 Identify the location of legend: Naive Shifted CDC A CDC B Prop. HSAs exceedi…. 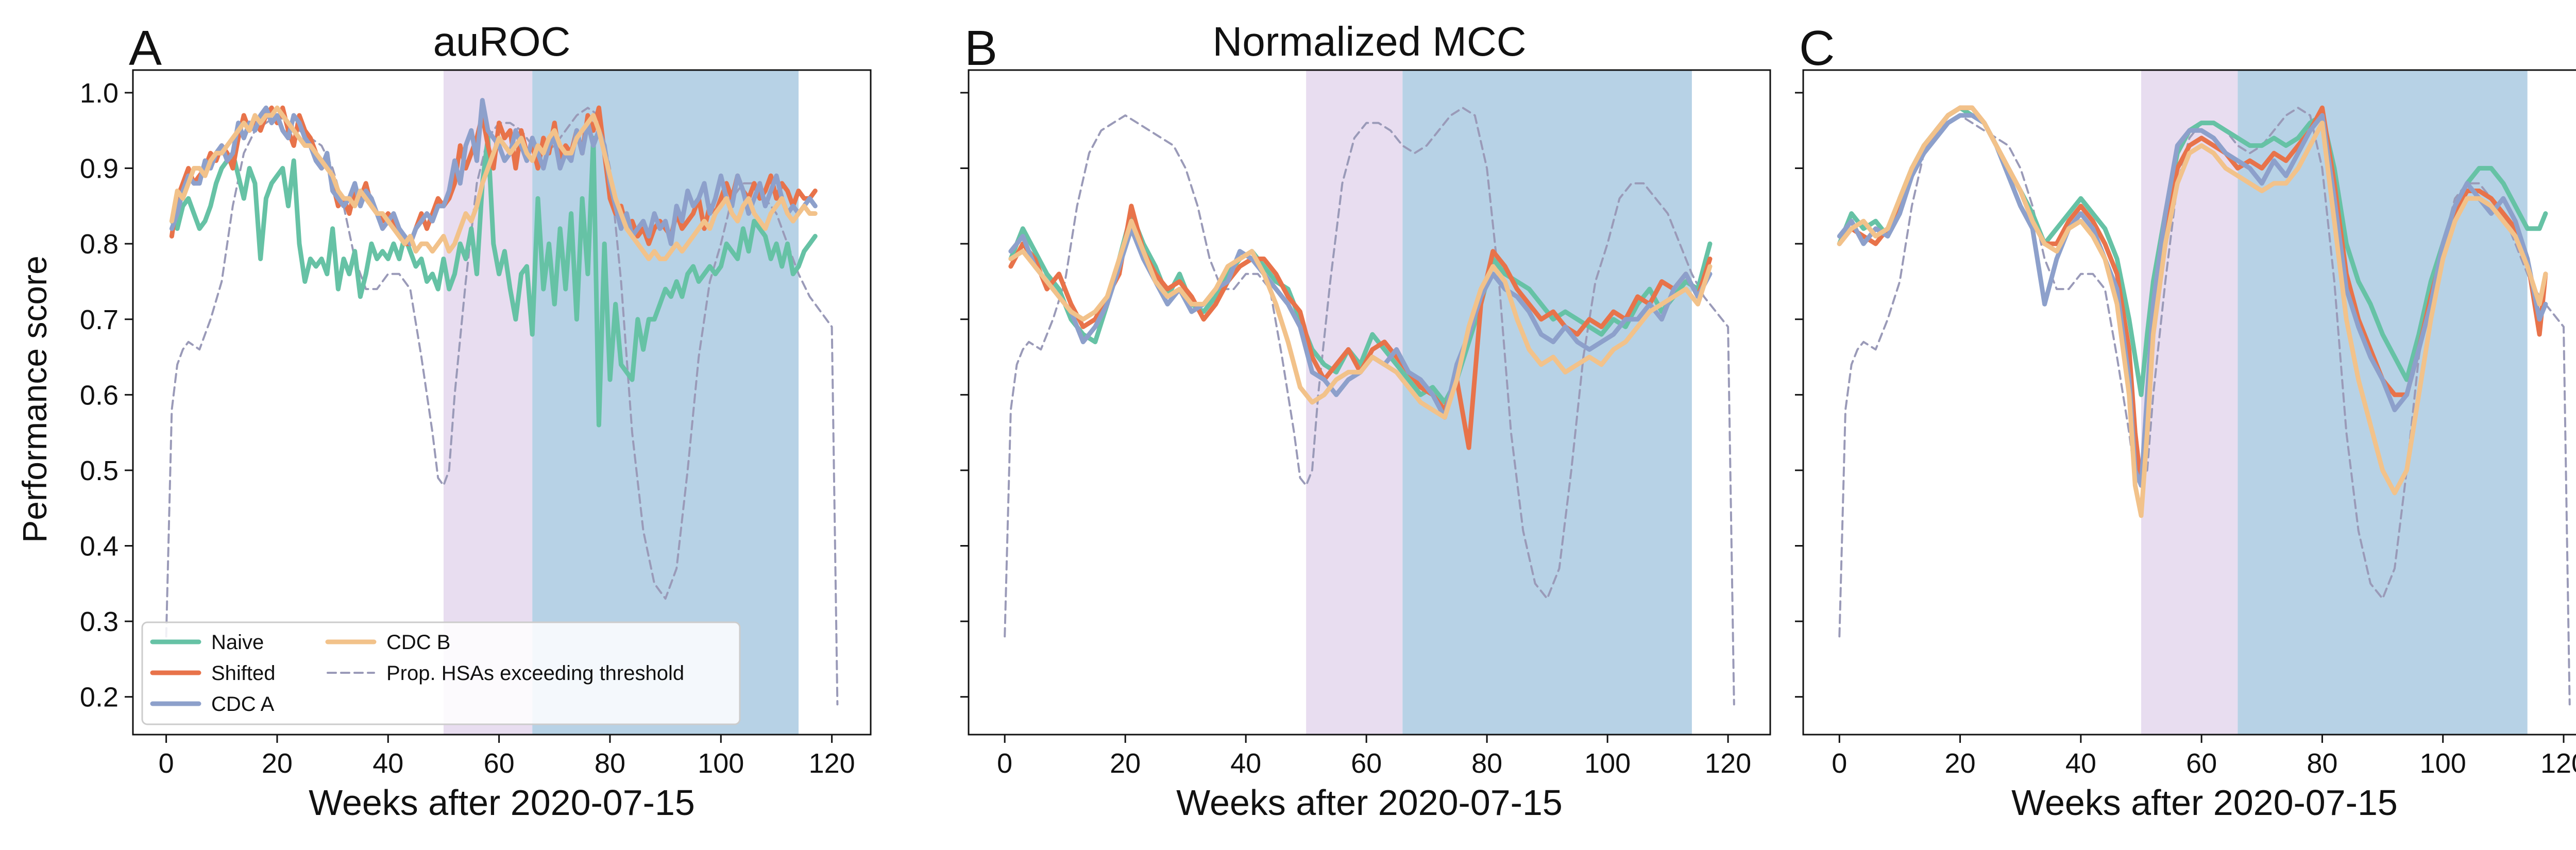
(441, 673).